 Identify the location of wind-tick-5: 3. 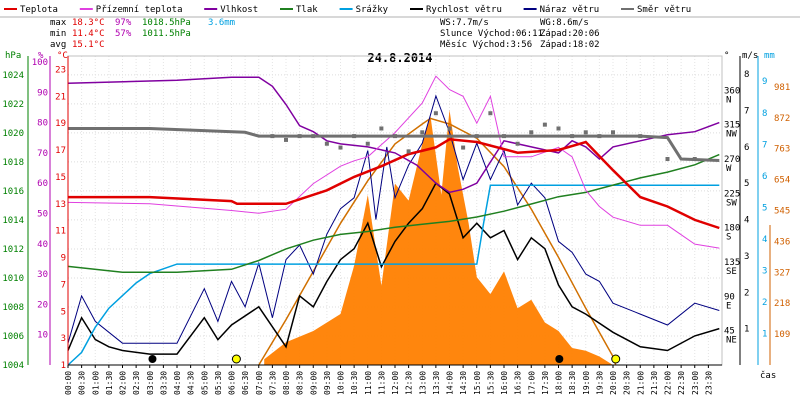
(746, 257).